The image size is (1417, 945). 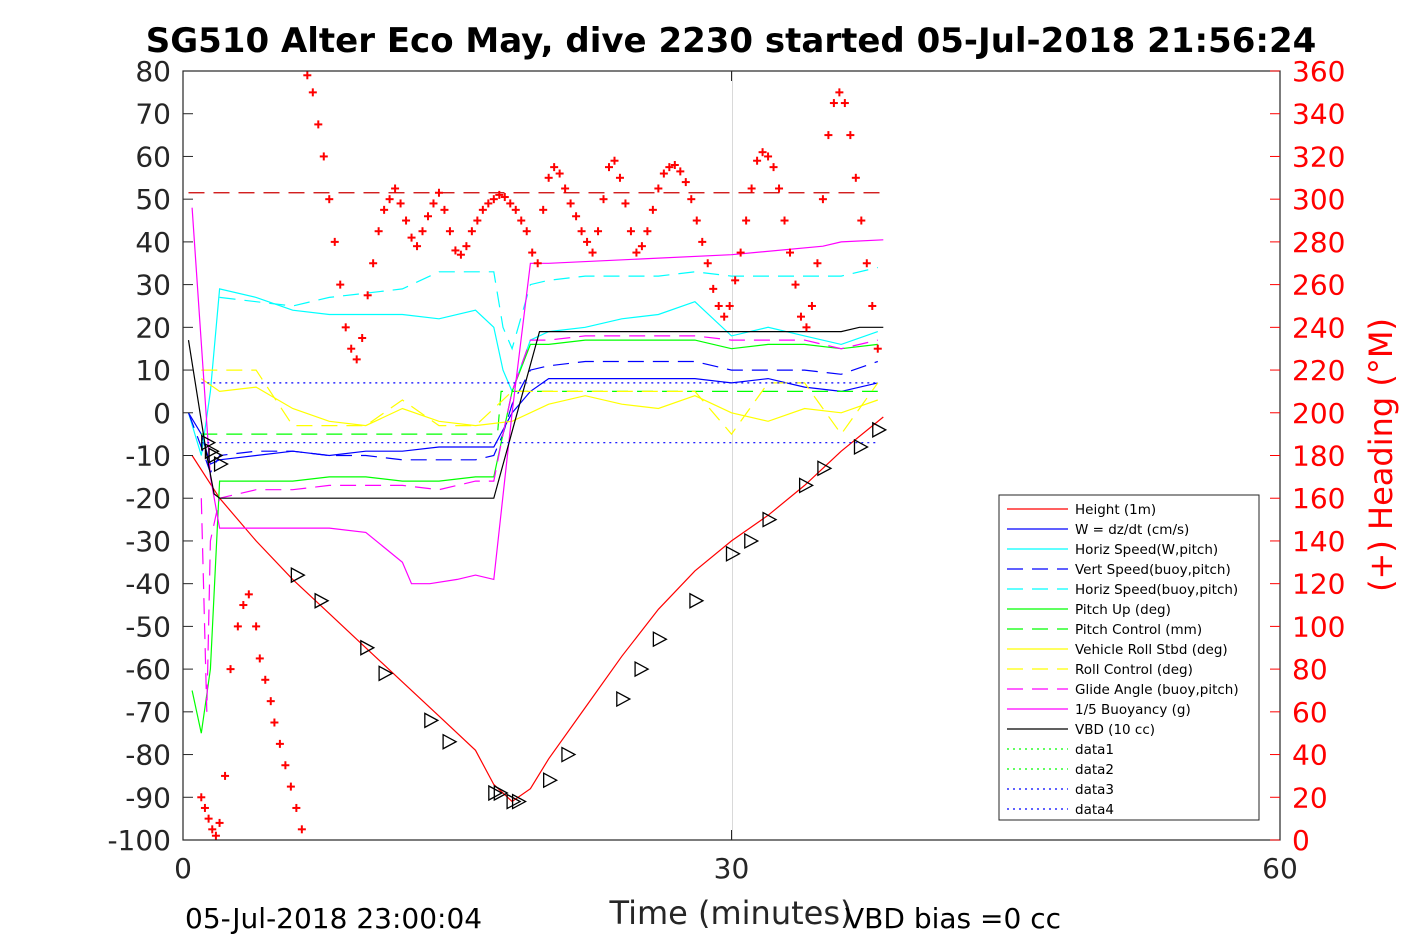 What do you see at coordinates (148, 755) in the screenshot?
I see `y-left-tick-label: -80` at bounding box center [148, 755].